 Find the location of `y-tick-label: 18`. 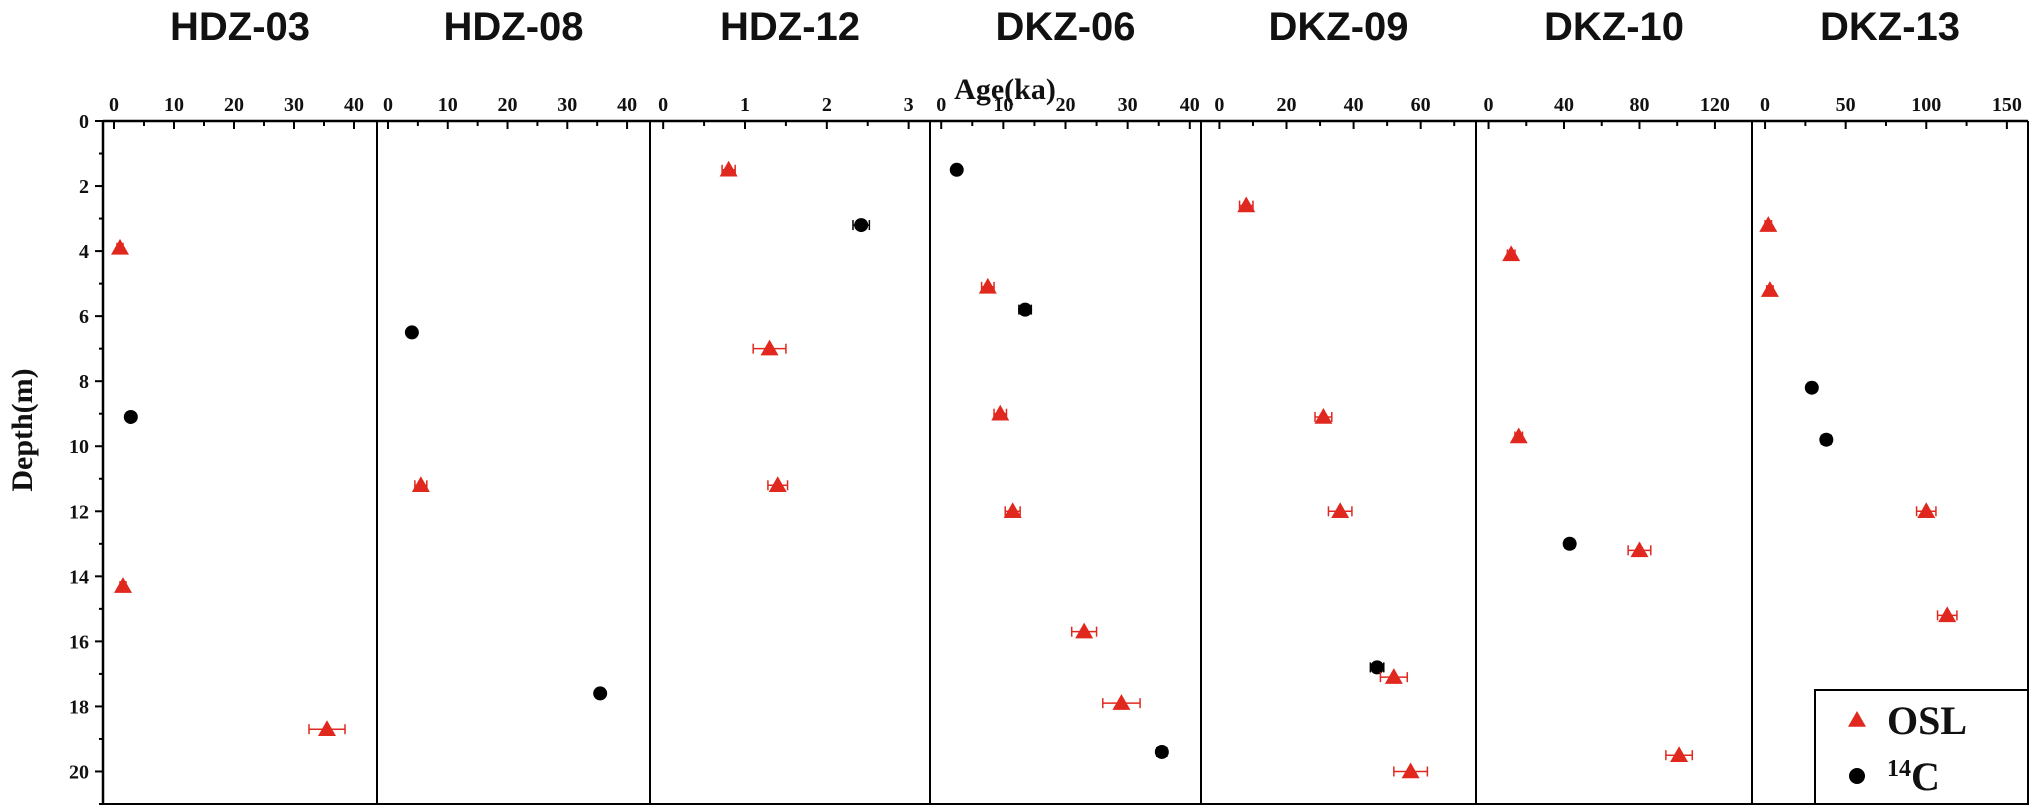

y-tick-label: 18 is located at coordinates (79, 707).